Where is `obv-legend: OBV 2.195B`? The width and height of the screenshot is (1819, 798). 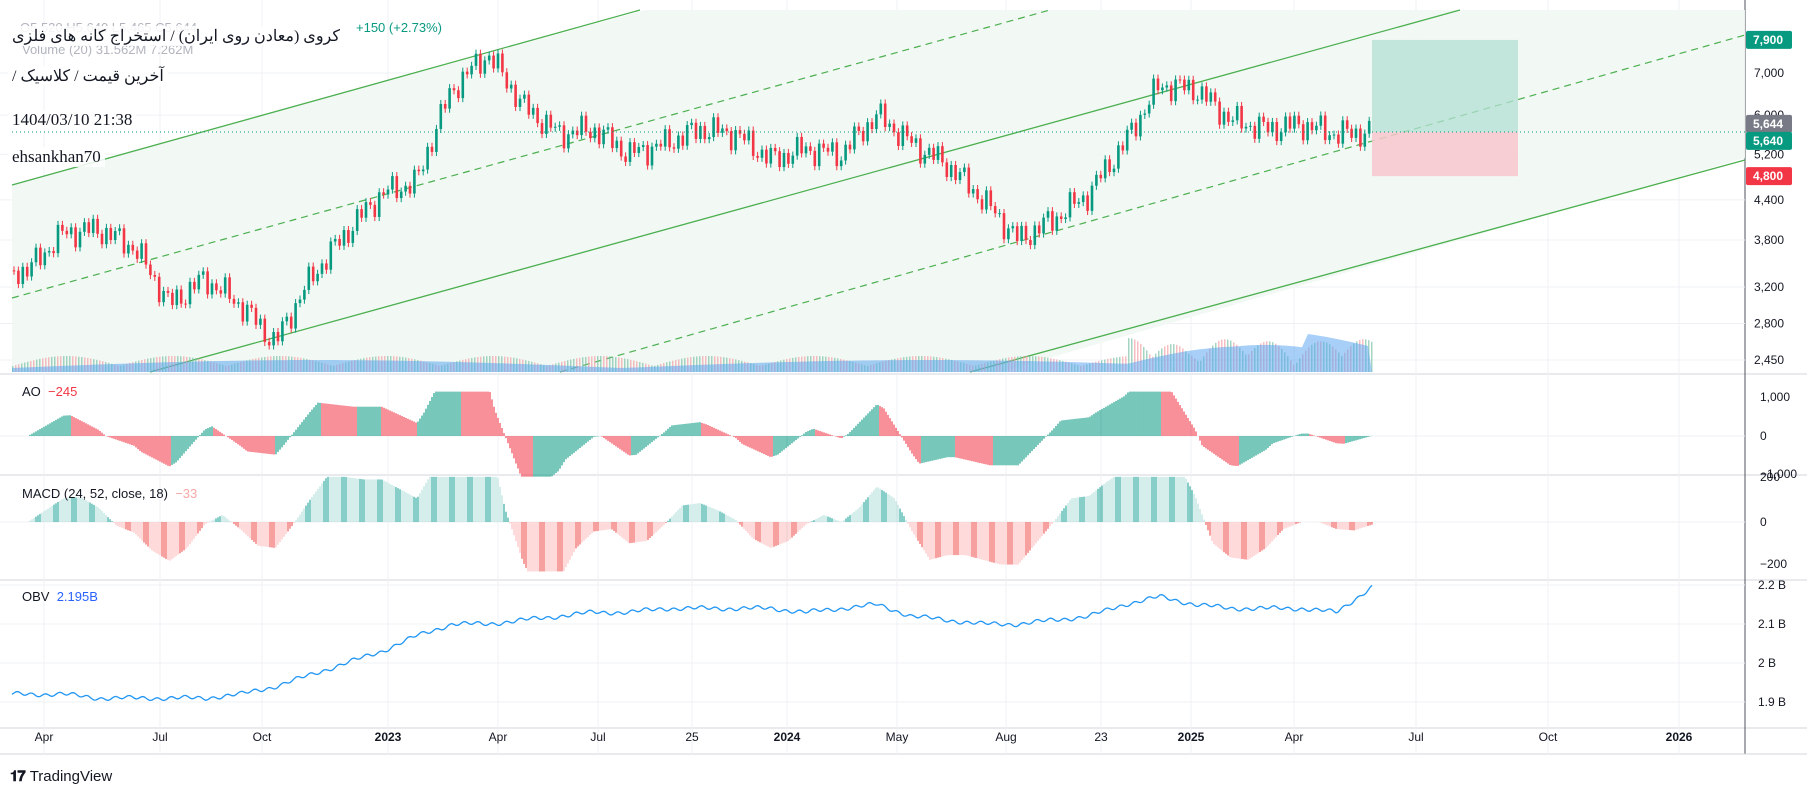 obv-legend: OBV 2.195B is located at coordinates (60, 596).